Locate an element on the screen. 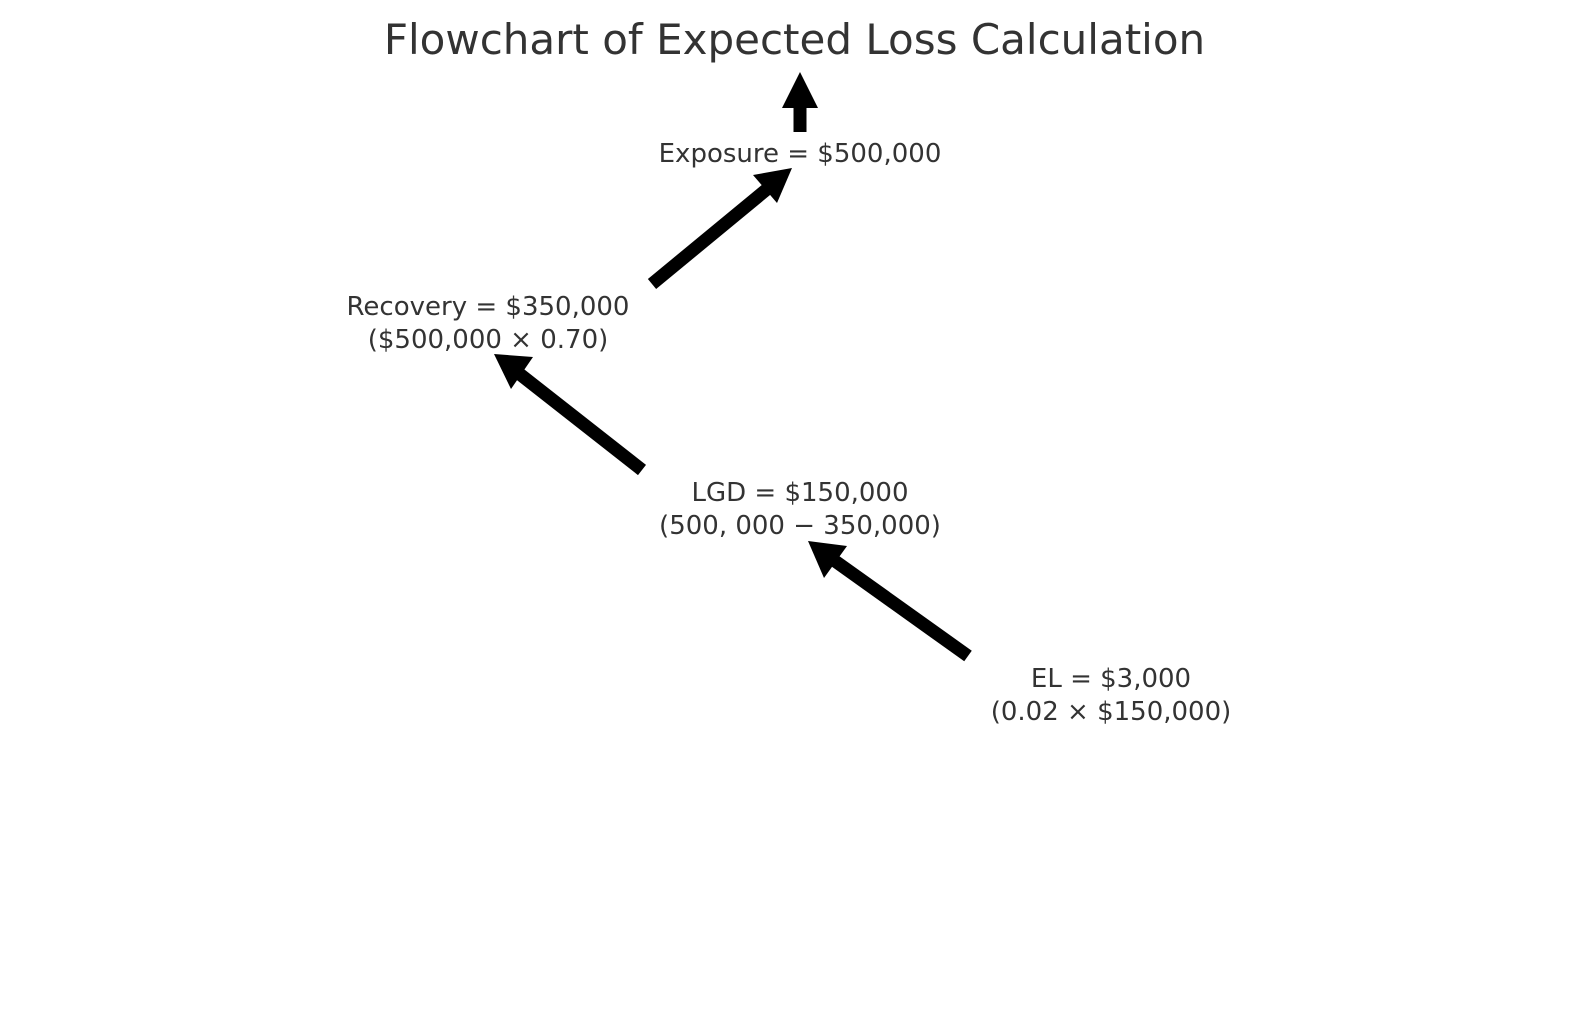 This screenshot has width=1589, height=1014. node-el-label: EL = $3,000 is located at coordinates (1111, 679).